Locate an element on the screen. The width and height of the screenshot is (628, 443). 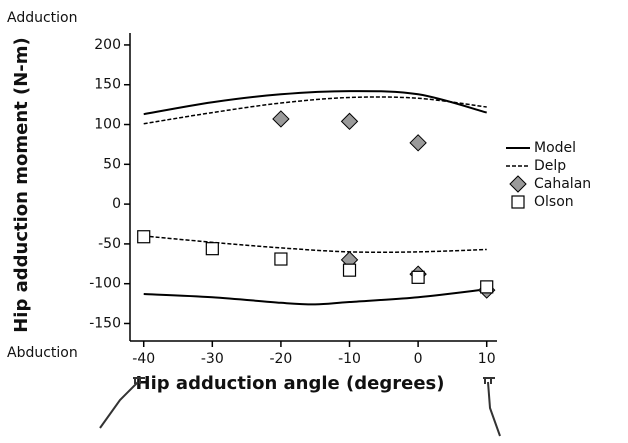
leg-icon-right is located at coordinates (492, 407).